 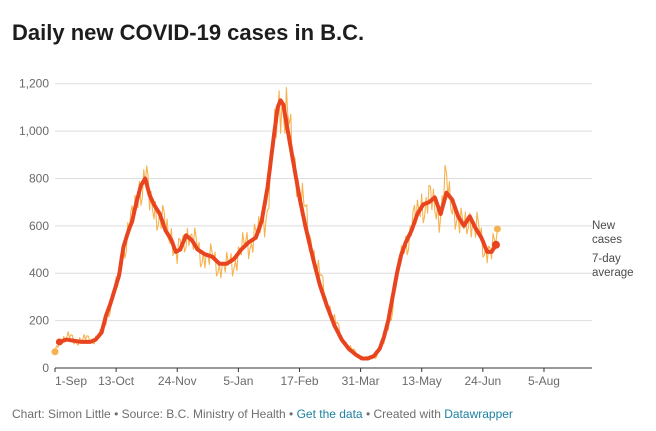 What do you see at coordinates (606, 259) in the screenshot?
I see `legend-7-day-average: 7-day` at bounding box center [606, 259].